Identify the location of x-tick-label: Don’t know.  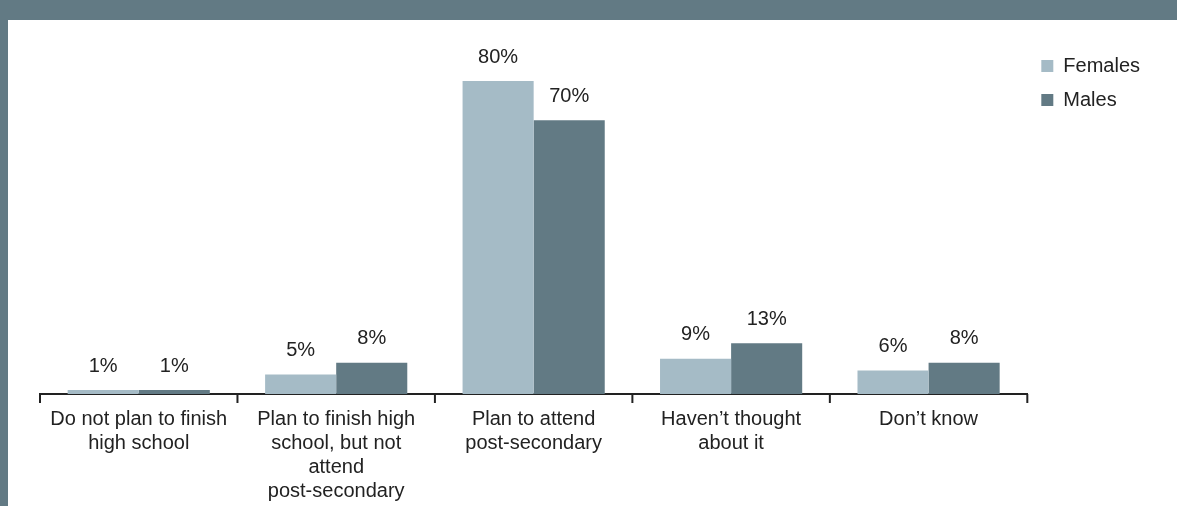
(929, 417).